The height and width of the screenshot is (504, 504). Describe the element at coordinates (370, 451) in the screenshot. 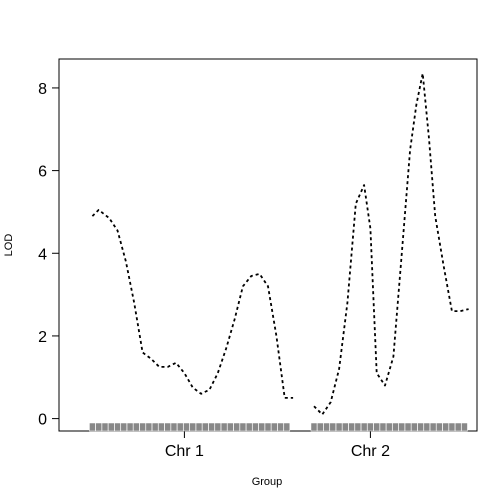

I see `x-tick-label: Chr 2` at that location.